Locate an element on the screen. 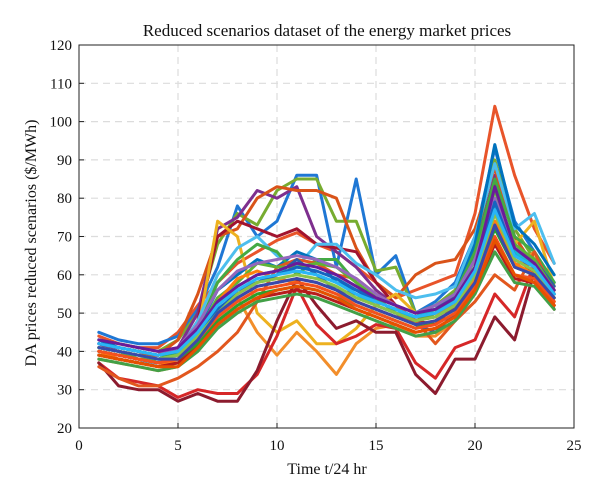 This screenshot has height=502, width=600. x-axis-label: Time t/24 hr is located at coordinates (327, 469).